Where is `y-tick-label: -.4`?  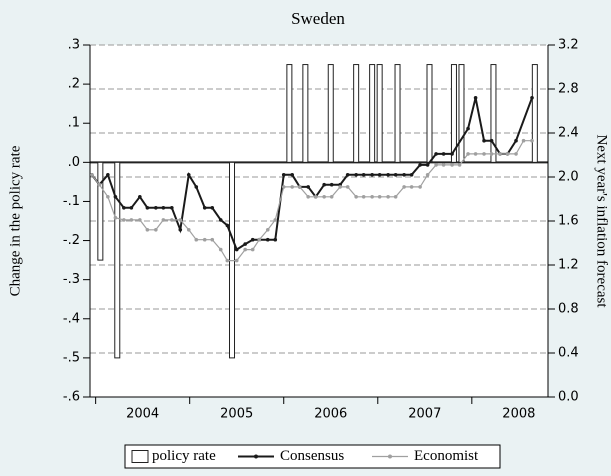 y-tick-label: -.4 is located at coordinates (71, 318).